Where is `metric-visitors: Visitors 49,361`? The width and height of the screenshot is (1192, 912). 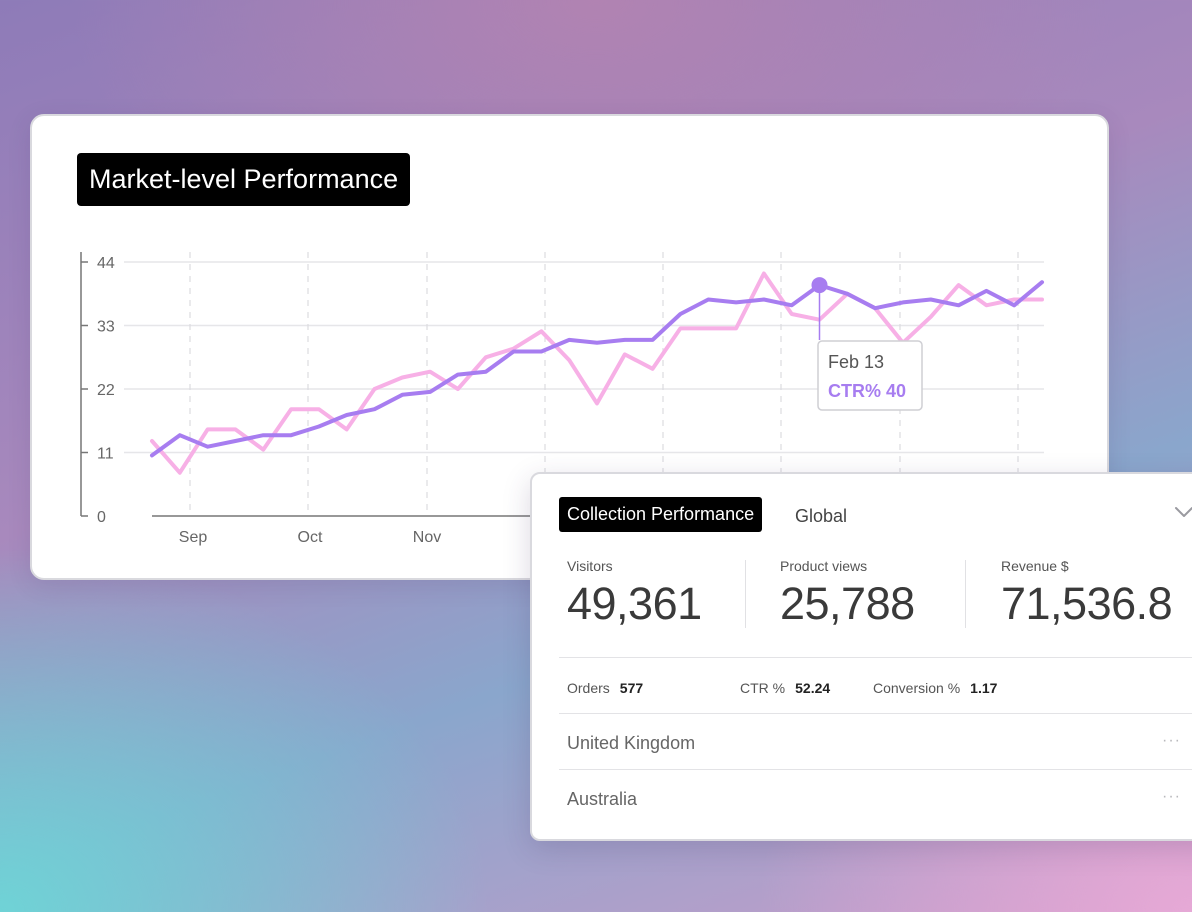
metric-visitors: Visitors 49,361 is located at coordinates (634, 594).